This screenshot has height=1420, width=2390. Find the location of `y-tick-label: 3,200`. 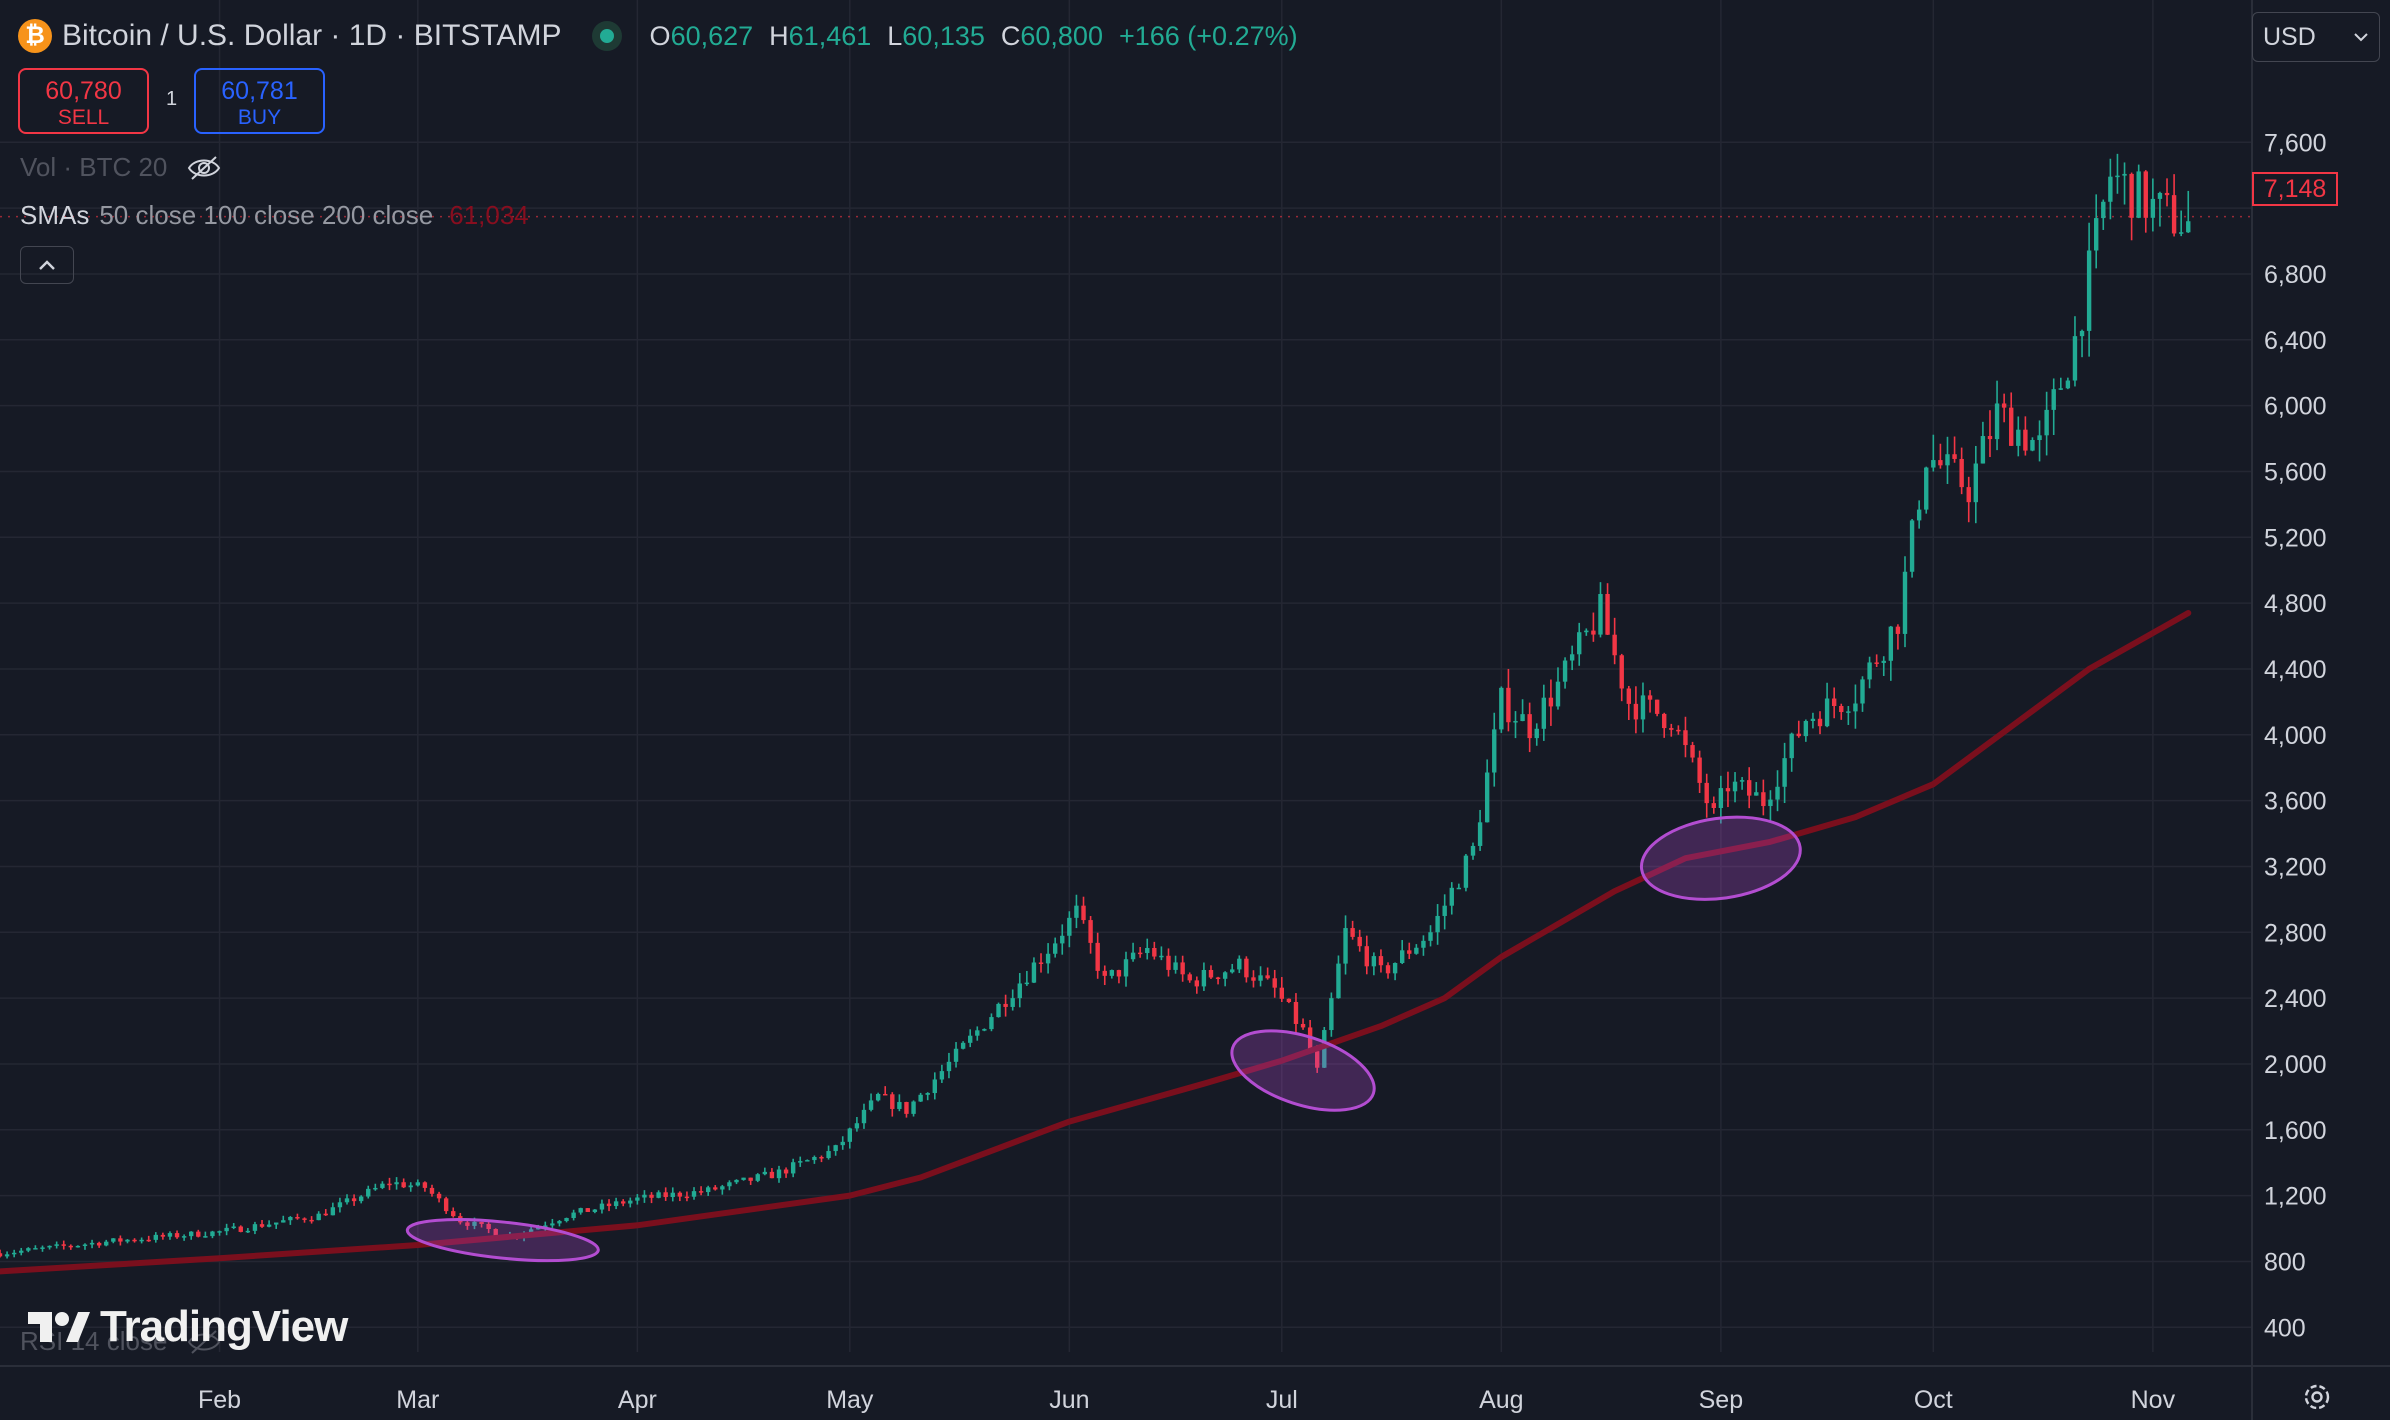

y-tick-label: 3,200 is located at coordinates (2295, 867).